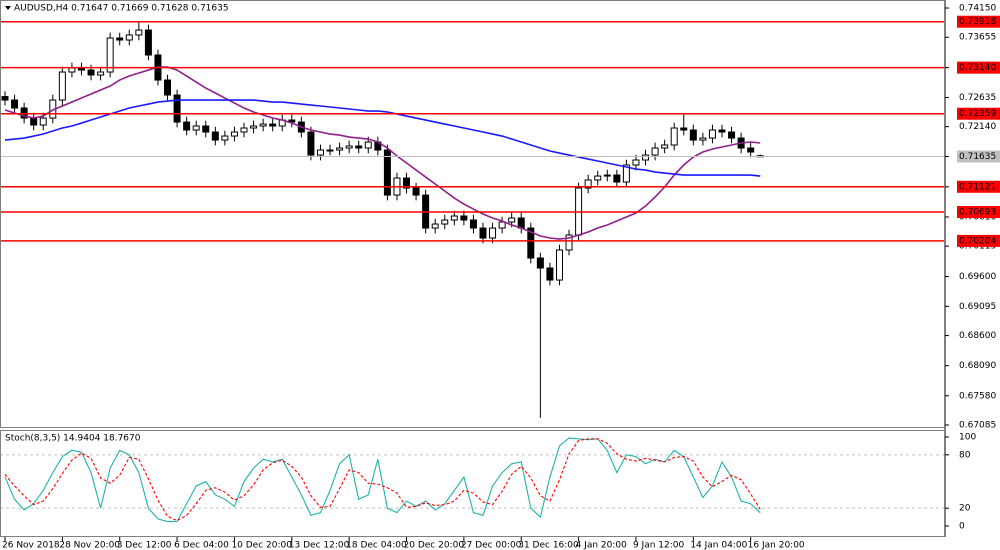 This screenshot has height=550, width=1000. Describe the element at coordinates (382, 480) in the screenshot. I see `indicator-line` at that location.